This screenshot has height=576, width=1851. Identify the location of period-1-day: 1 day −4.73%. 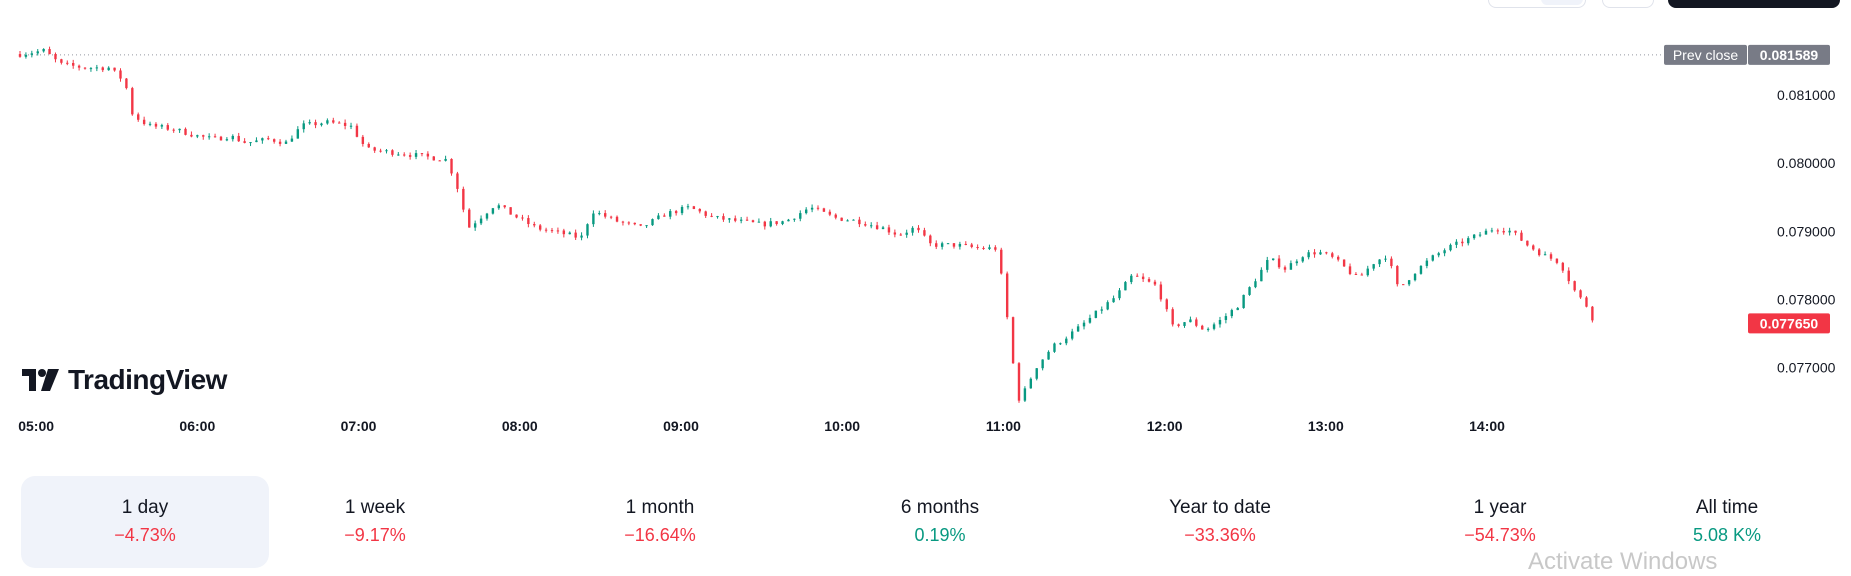
(145, 522).